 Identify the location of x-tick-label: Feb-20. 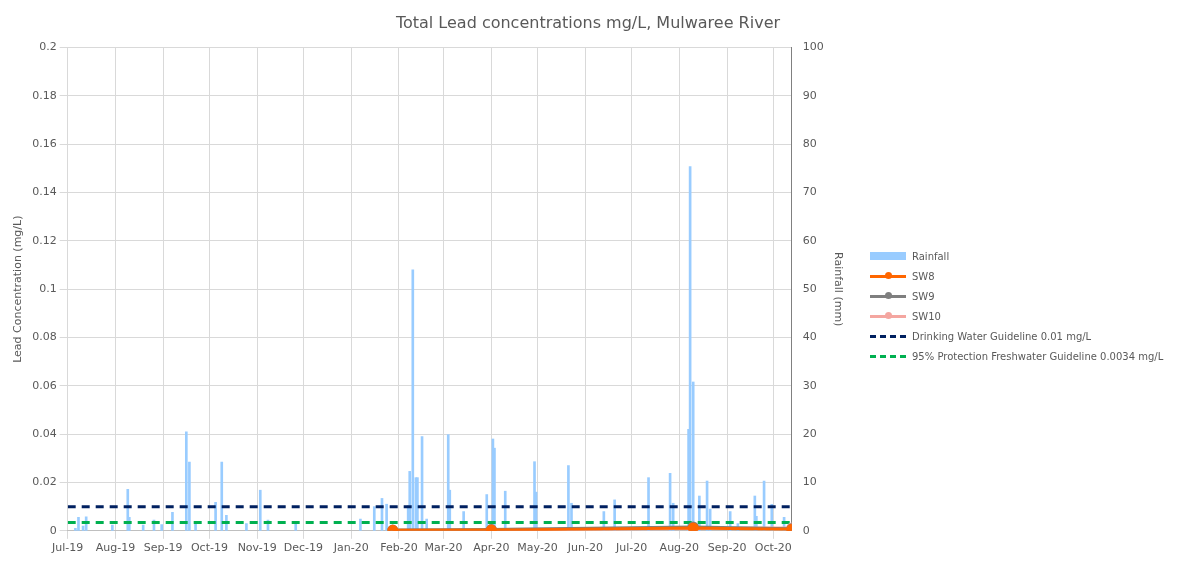
(399, 548).